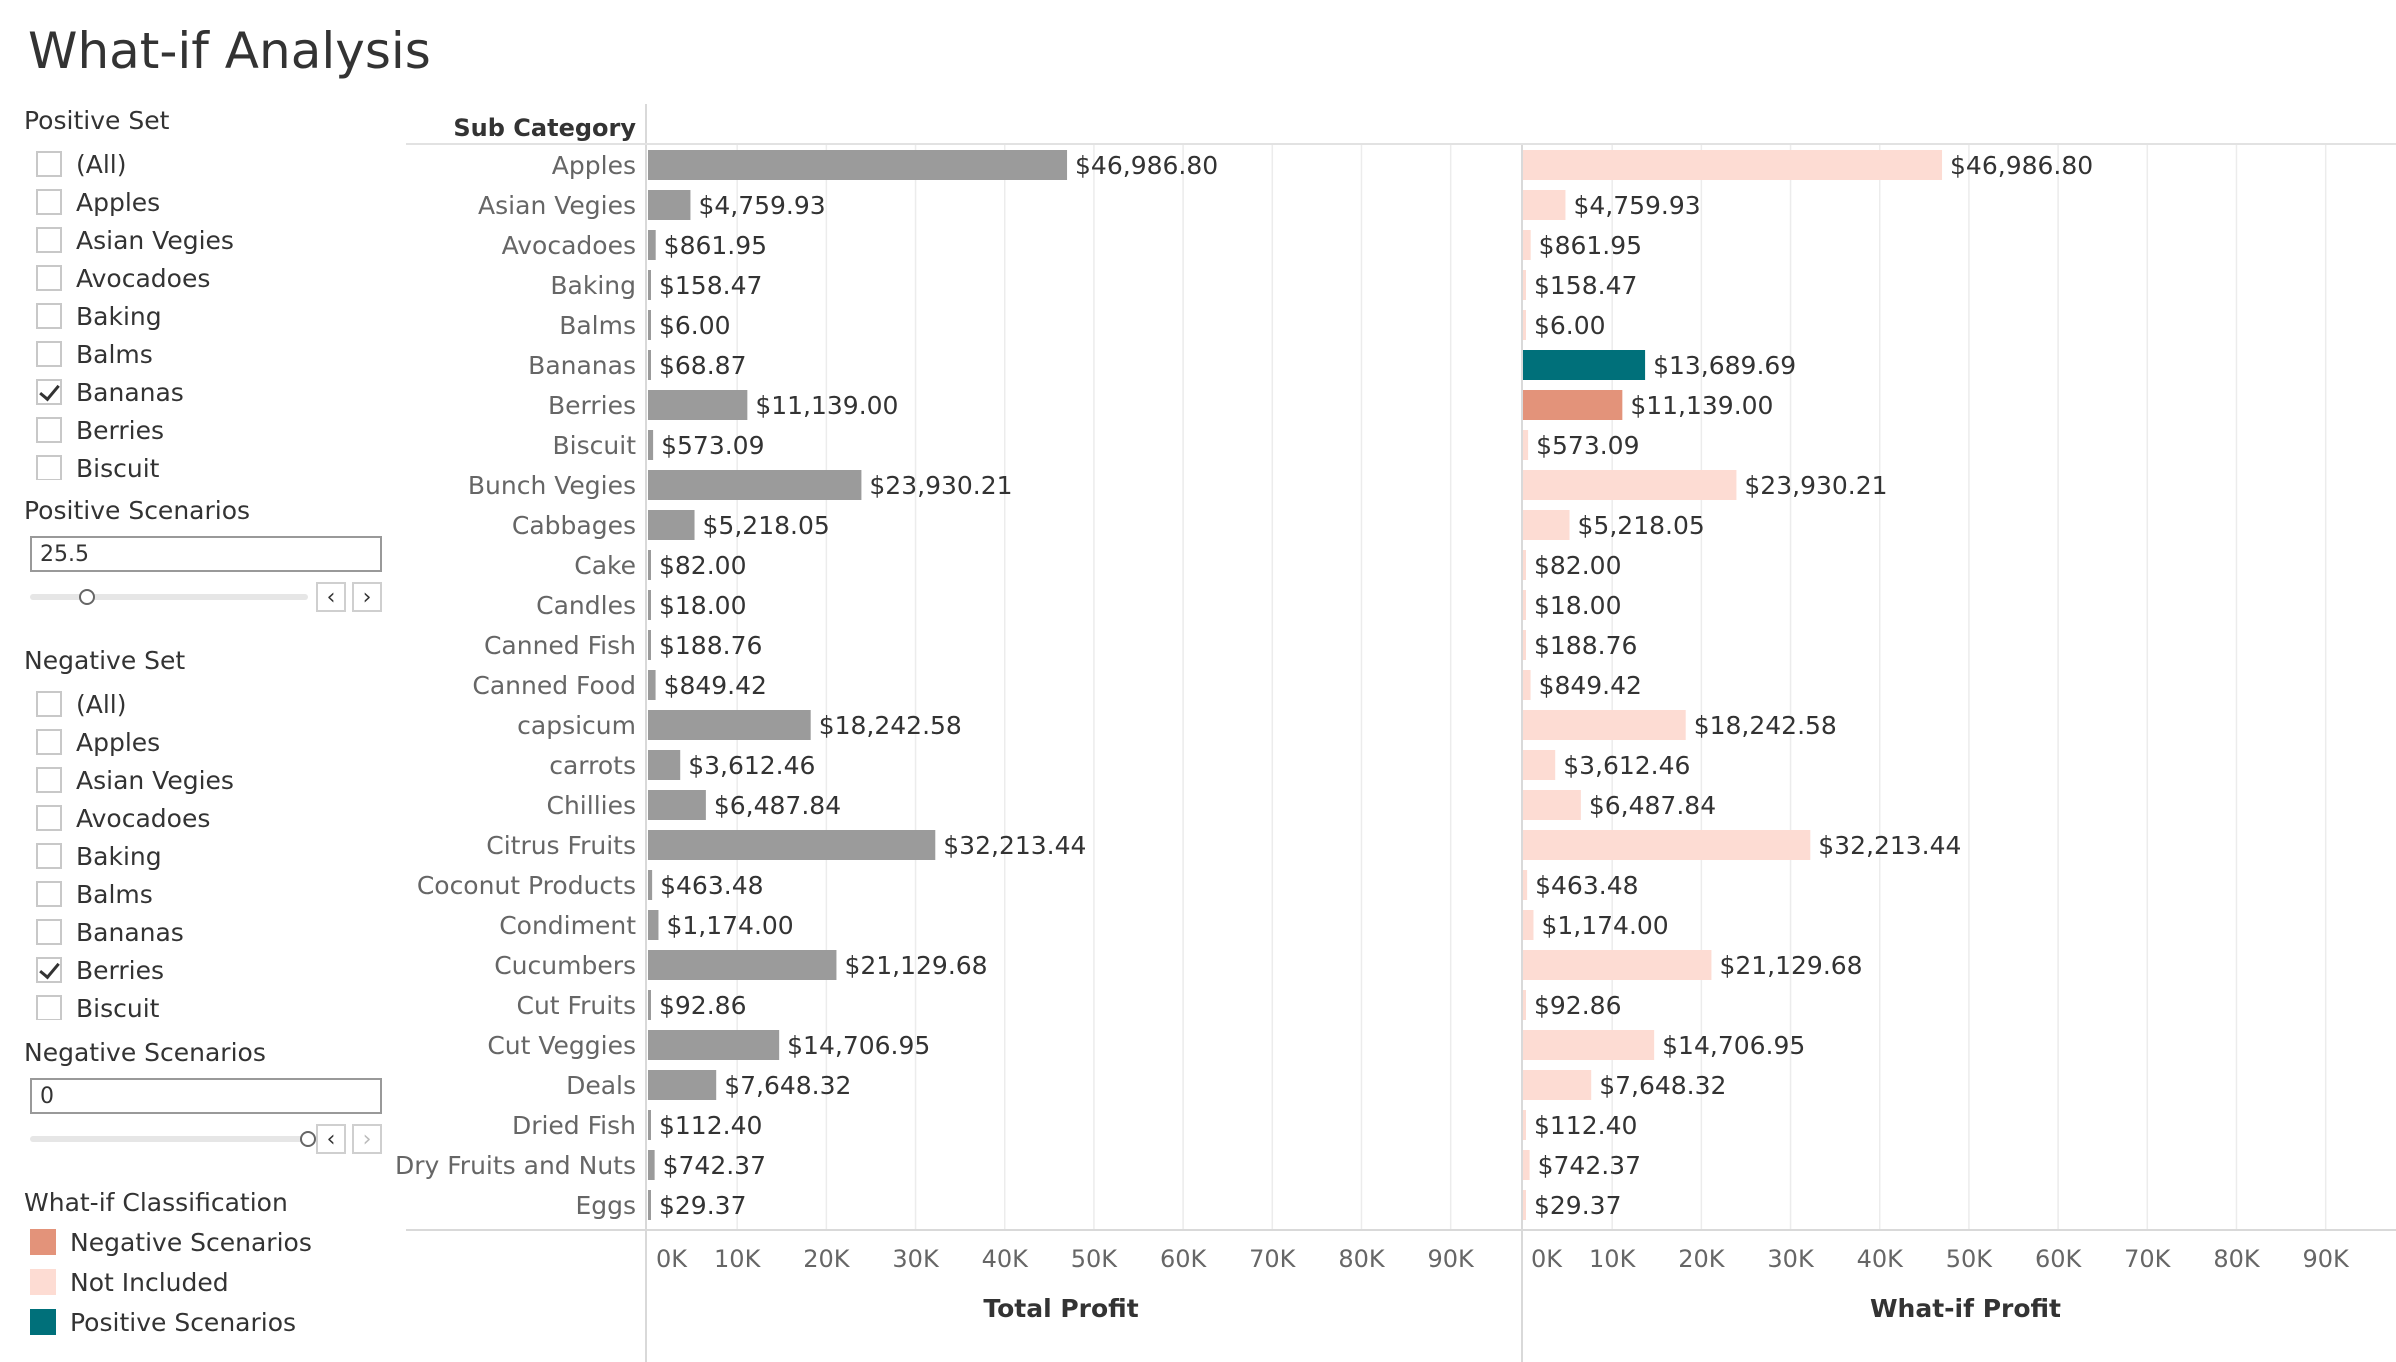 This screenshot has height=1362, width=2396. I want to click on positive-set-item: Bananas, so click(211, 392).